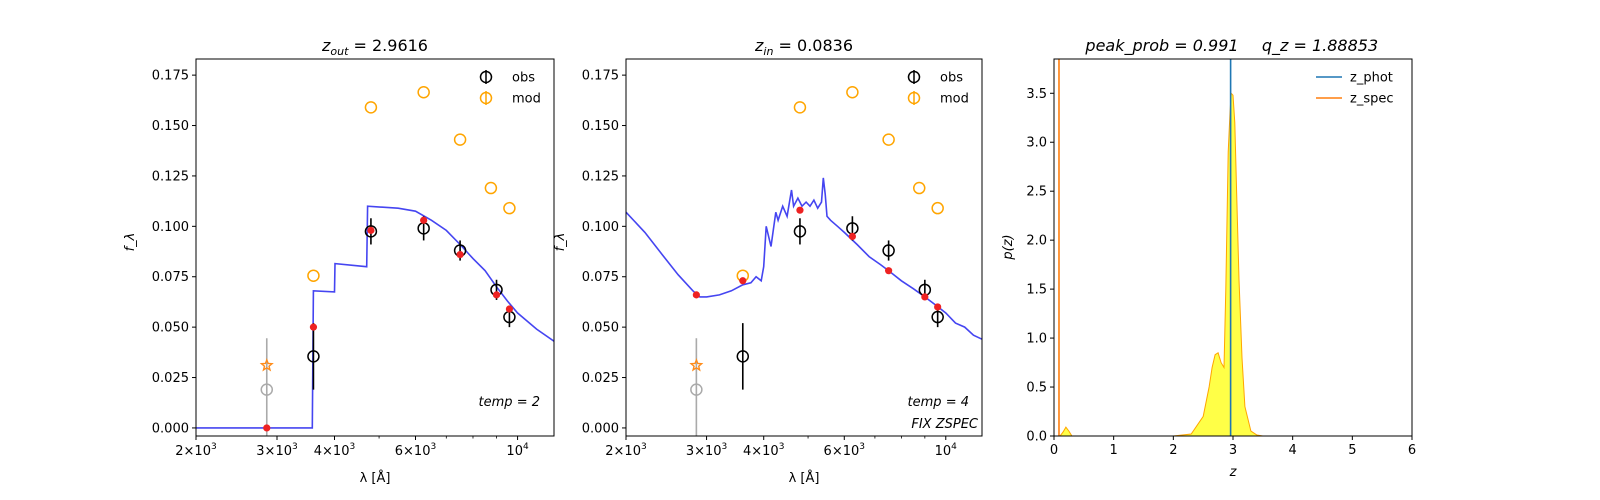  I want to click on y-tick-label: 3.5, so click(1036, 94).